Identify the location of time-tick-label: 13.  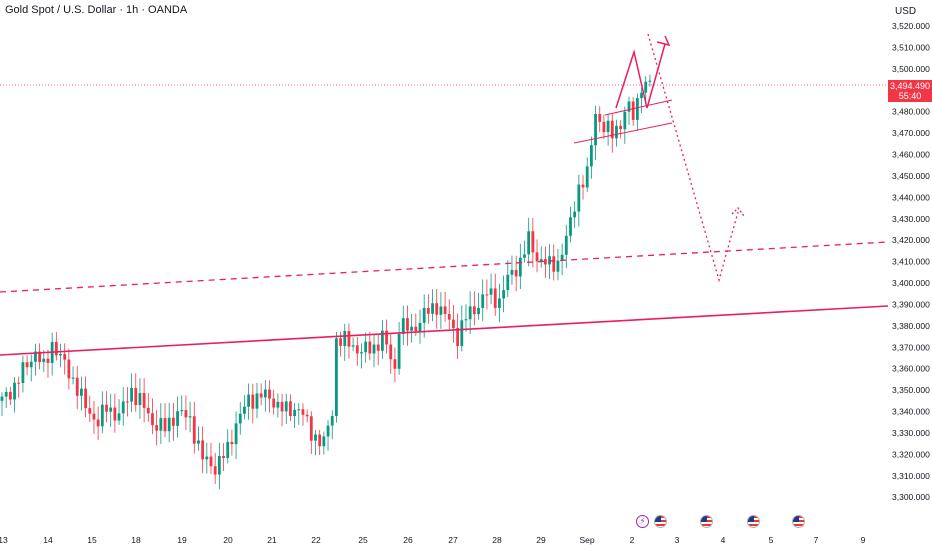
(4, 540).